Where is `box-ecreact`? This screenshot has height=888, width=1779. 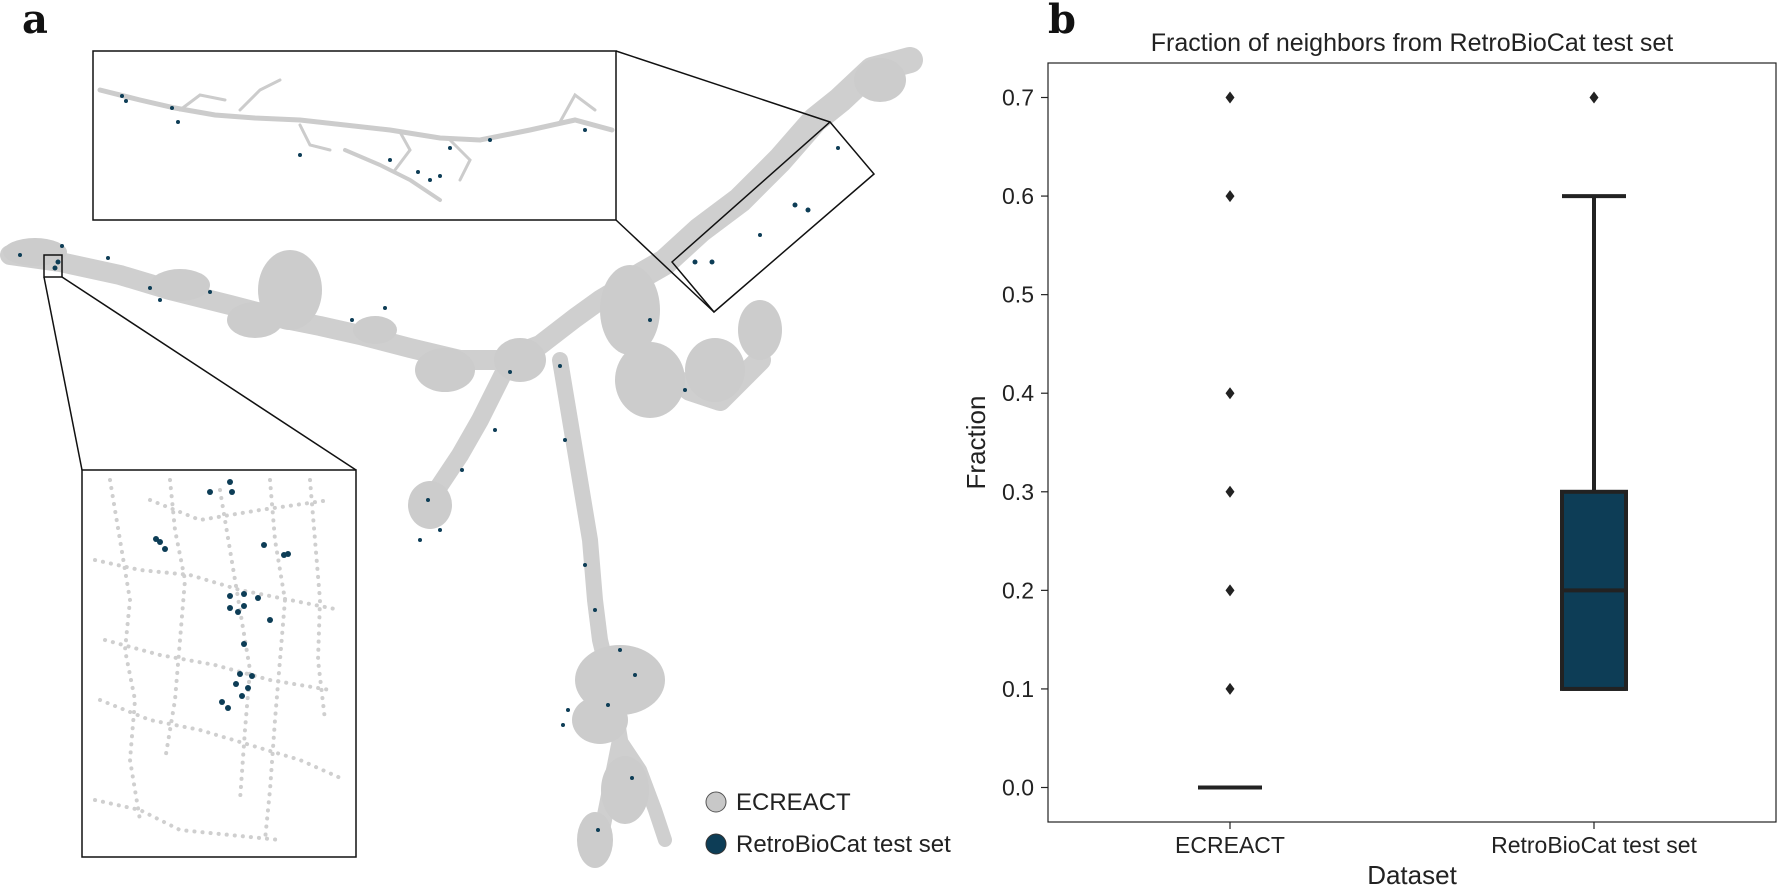 box-ecreact is located at coordinates (1230, 440).